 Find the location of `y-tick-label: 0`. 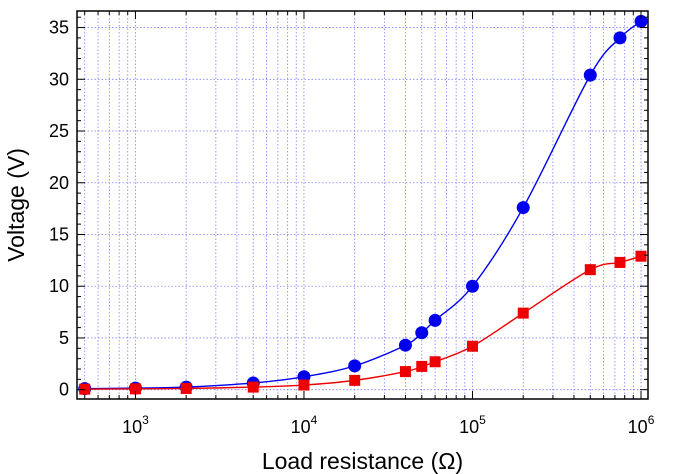

y-tick-label: 0 is located at coordinates (64, 390).